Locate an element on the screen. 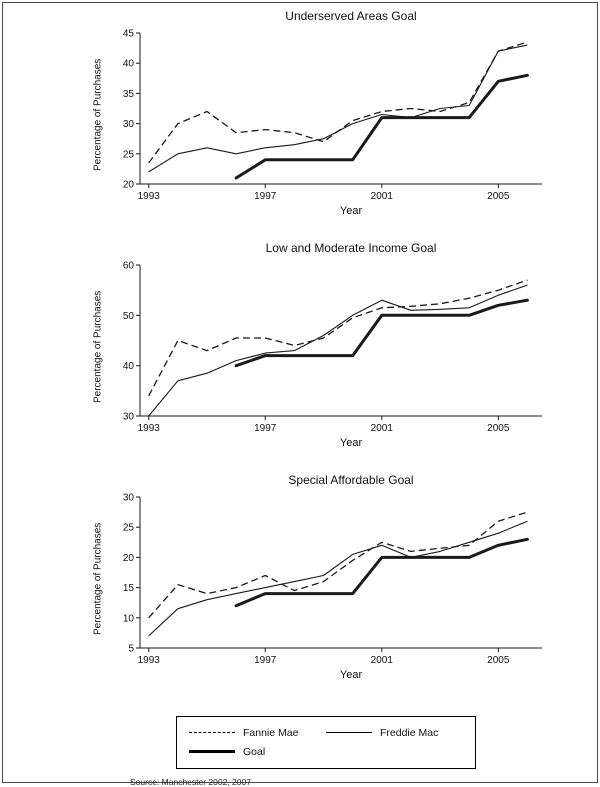  y-tick-label: 10 is located at coordinates (129, 618).